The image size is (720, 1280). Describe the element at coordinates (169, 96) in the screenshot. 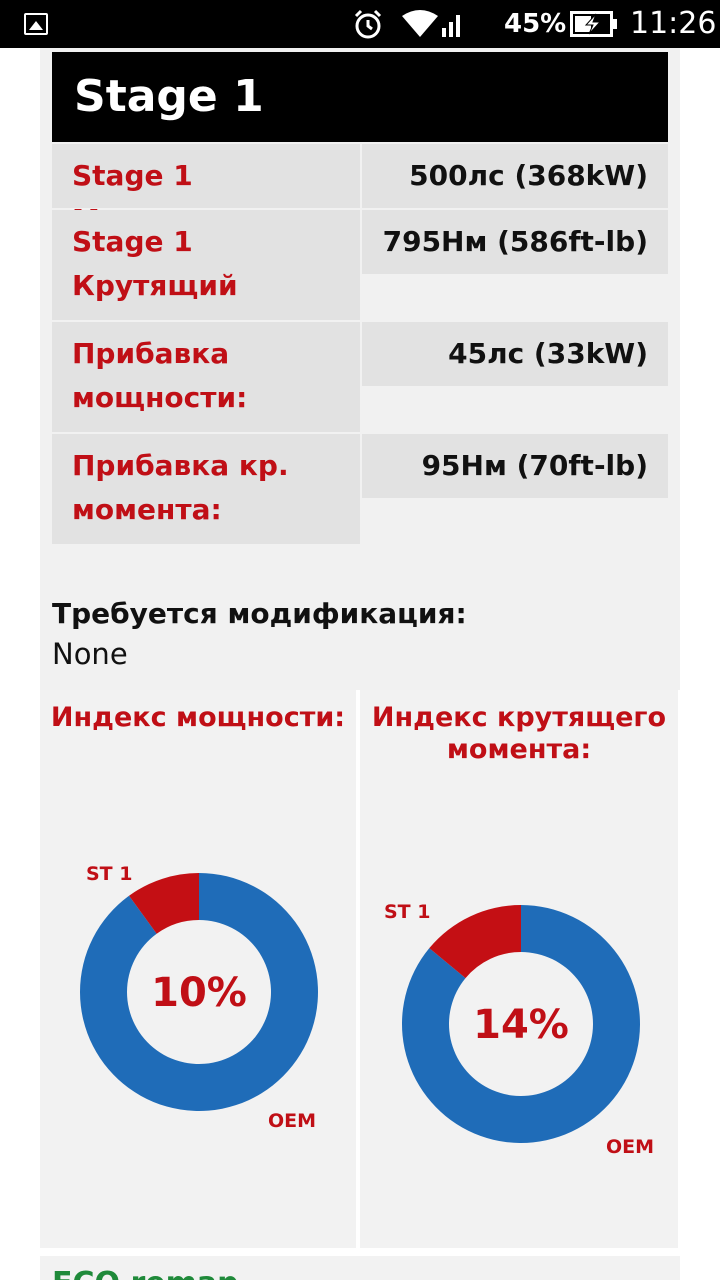

I see `stage-title: Stage 1` at that location.